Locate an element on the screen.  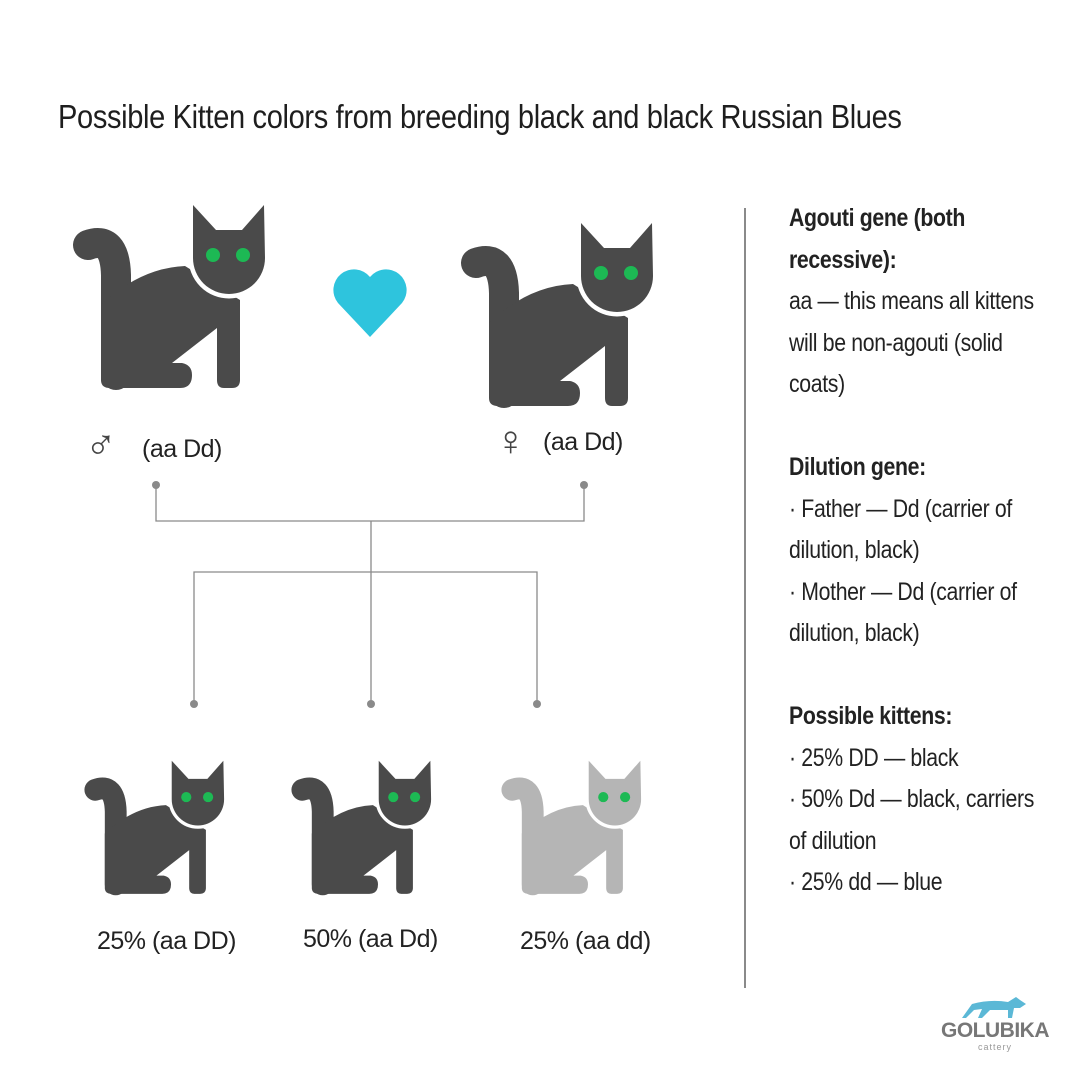
kitten-label: 25% (aa DD) is located at coordinates (167, 941).